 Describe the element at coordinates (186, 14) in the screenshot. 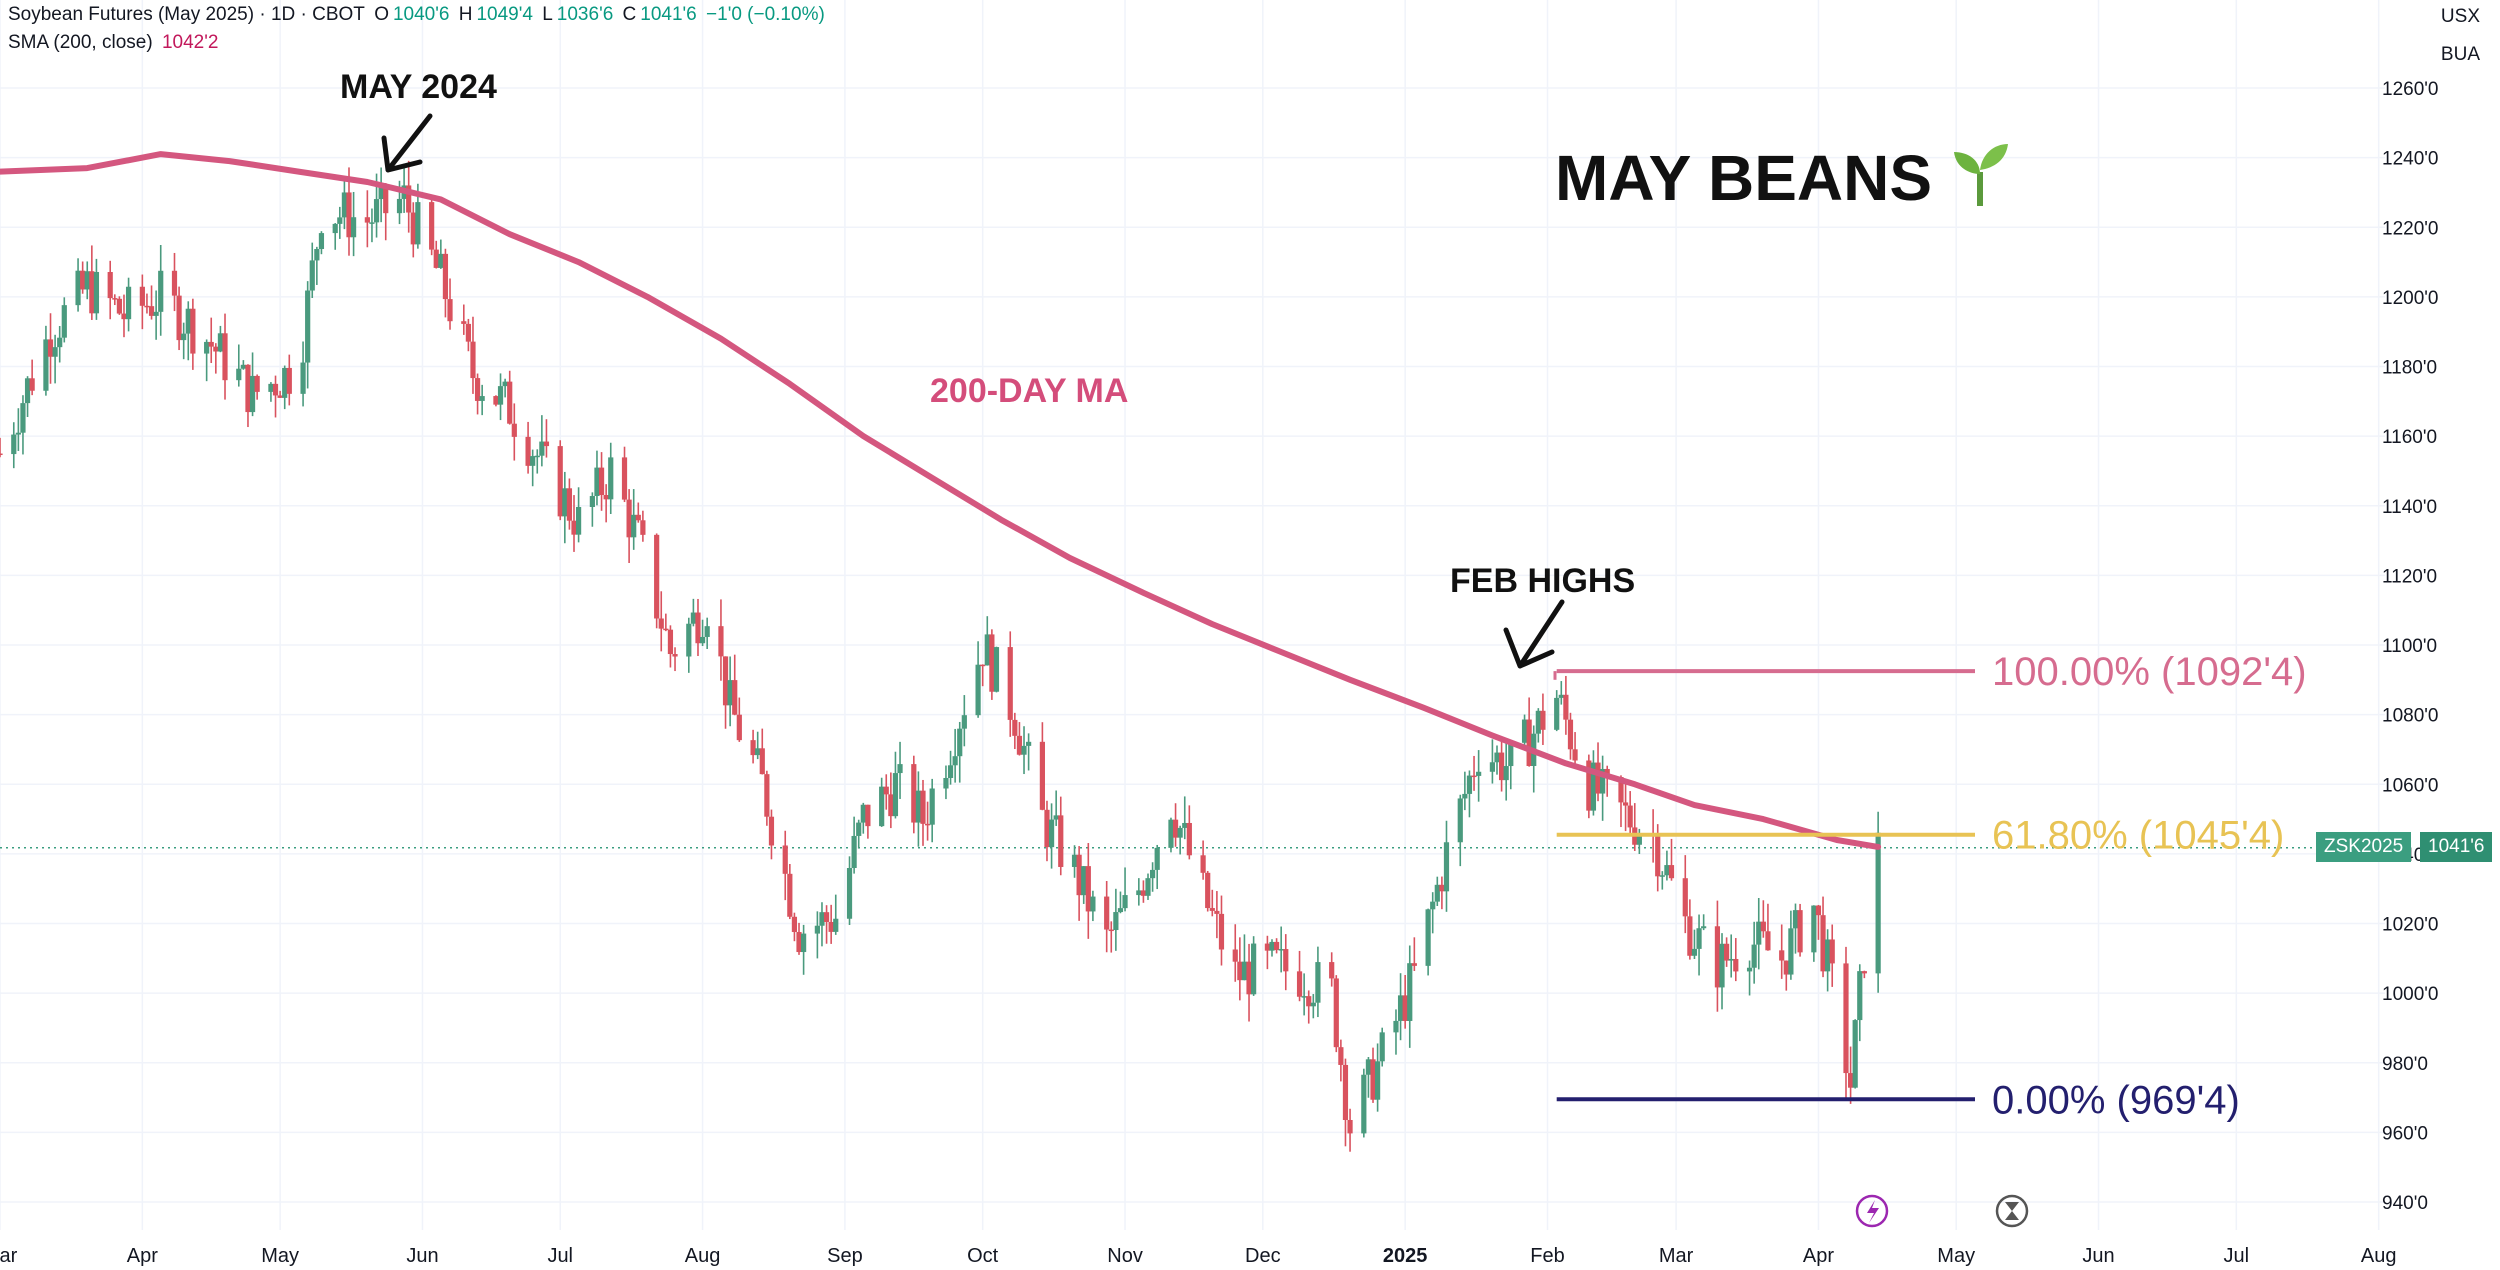

I see `legend-symbol: Soybean Futures (May 2025) · 1D · CBOT` at that location.